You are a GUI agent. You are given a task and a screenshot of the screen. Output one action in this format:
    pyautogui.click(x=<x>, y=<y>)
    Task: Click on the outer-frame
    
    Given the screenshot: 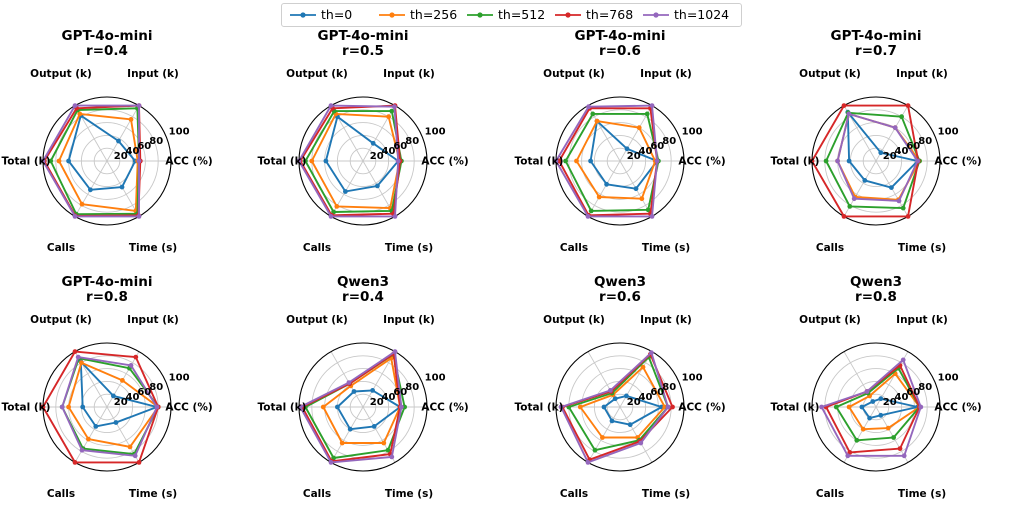 What is the action you would take?
    pyautogui.click(x=620, y=407)
    